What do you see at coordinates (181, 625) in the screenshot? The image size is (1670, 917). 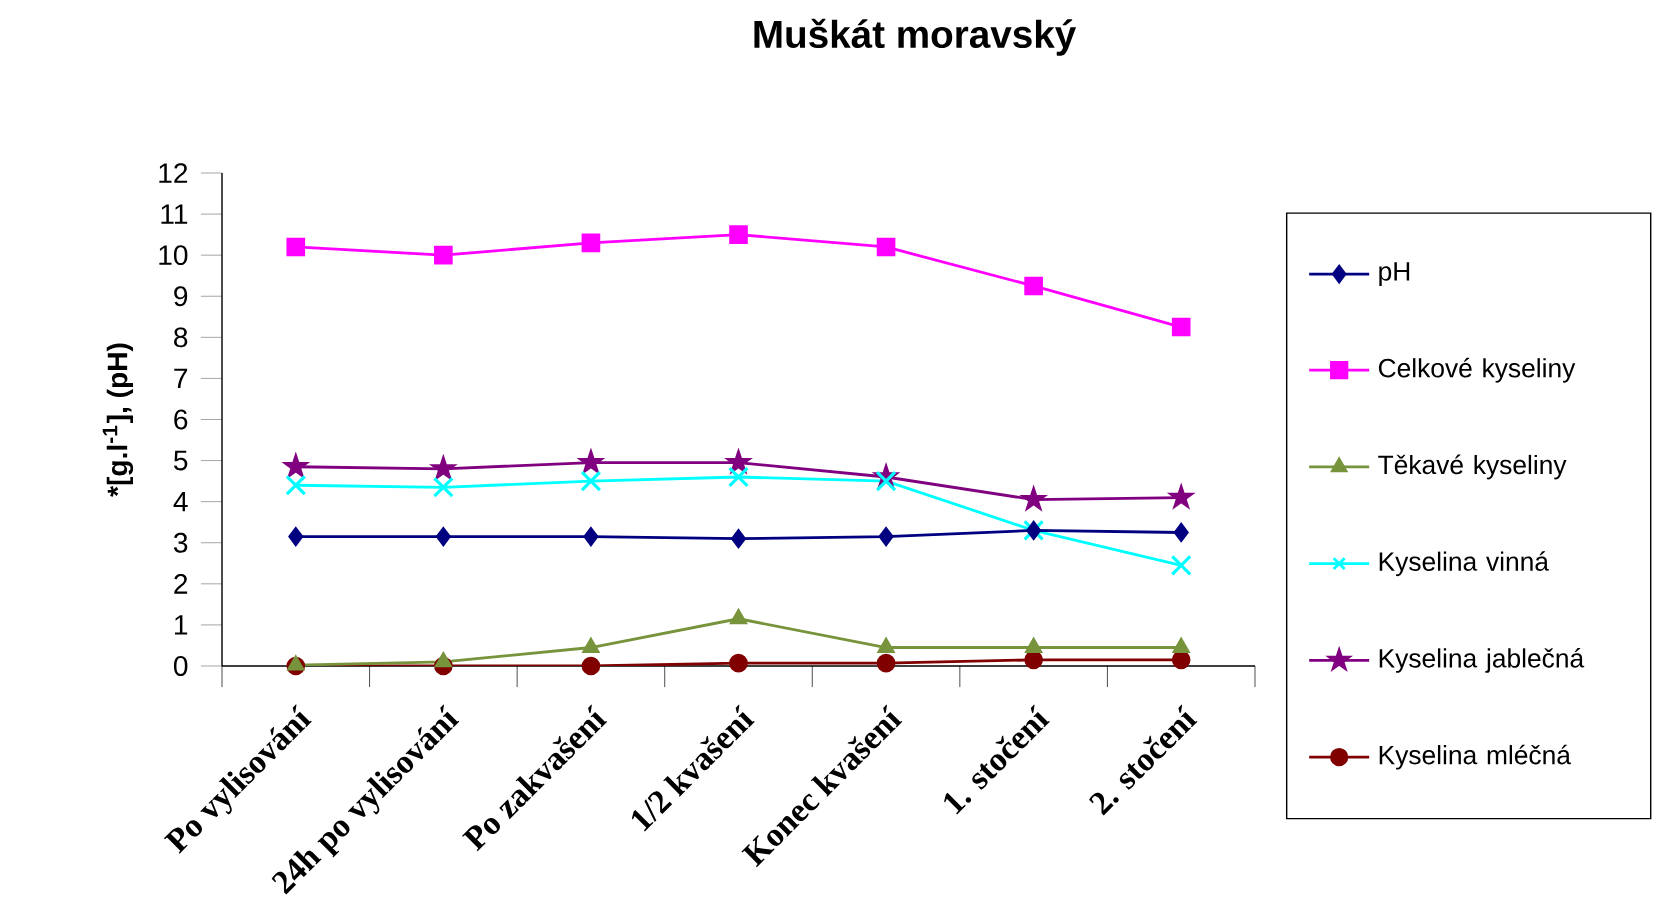 I see `y-tick-label: 1` at bounding box center [181, 625].